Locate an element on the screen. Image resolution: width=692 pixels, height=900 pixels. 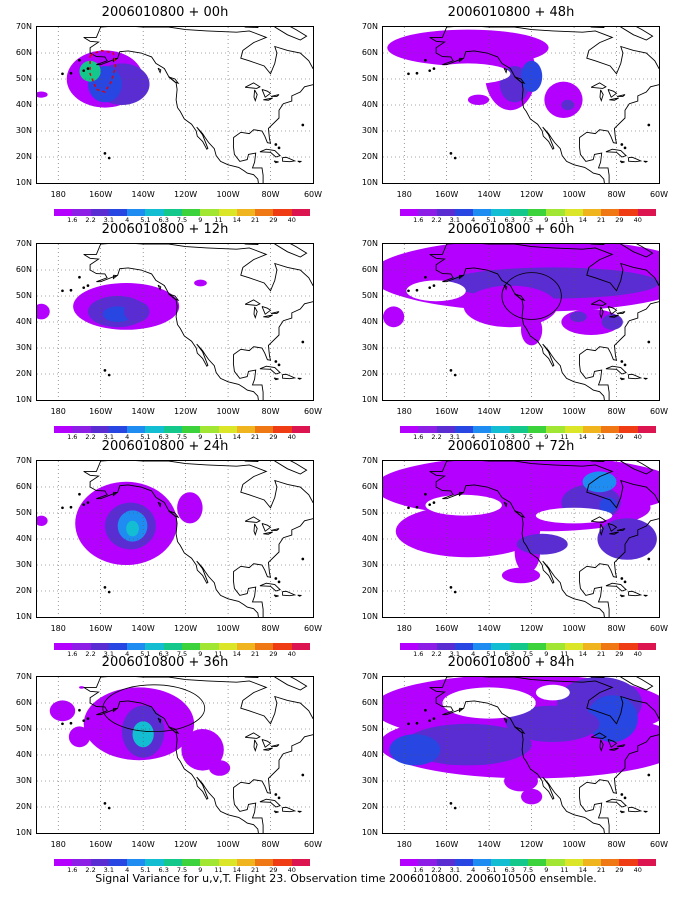
colorbar-label: 40 is located at coordinates (637, 654).